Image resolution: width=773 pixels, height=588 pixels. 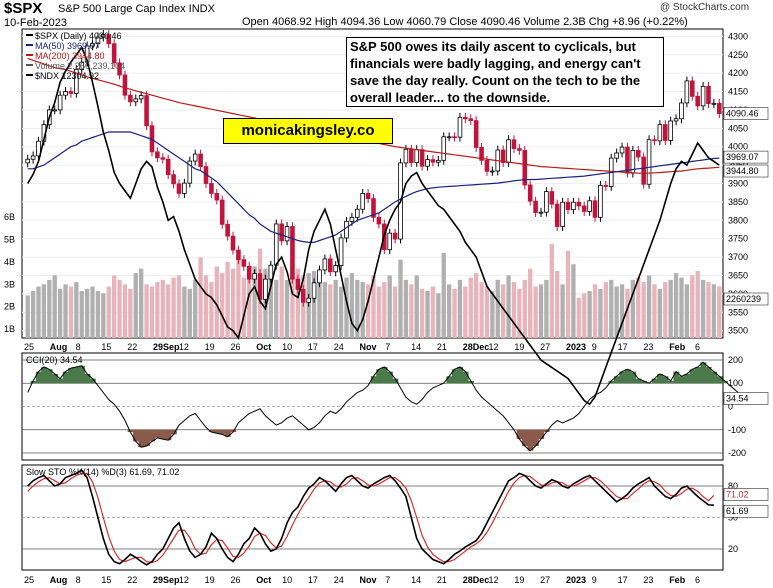 What do you see at coordinates (519, 347) in the screenshot?
I see `x-tick-label: 19` at bounding box center [519, 347].